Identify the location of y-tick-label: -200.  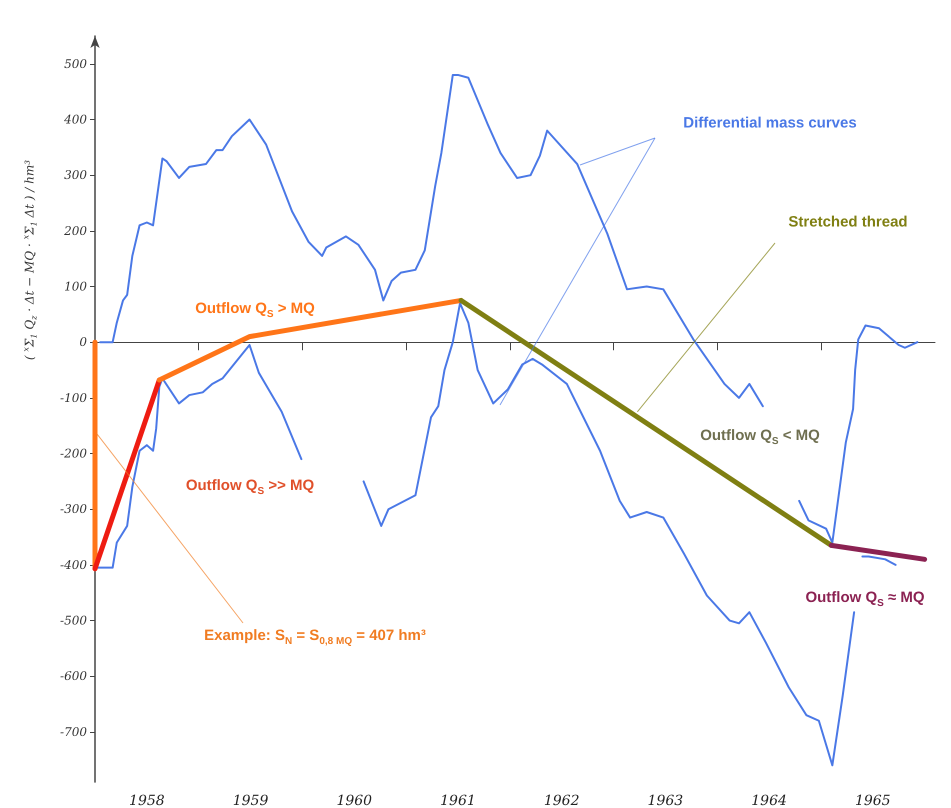
(74, 453).